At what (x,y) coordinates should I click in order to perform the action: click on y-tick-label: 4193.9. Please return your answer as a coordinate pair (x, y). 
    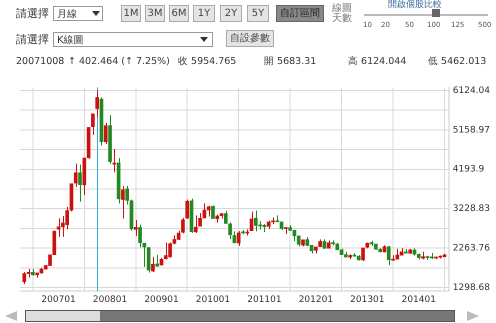
    Looking at the image, I should click on (468, 169).